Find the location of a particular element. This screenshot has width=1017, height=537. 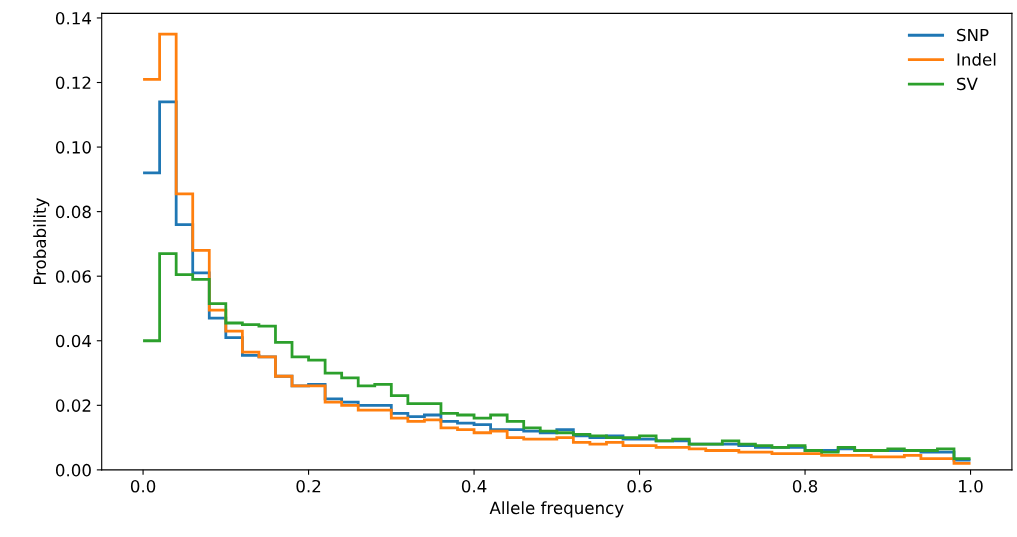

y-tick-label: 0.12 is located at coordinates (73, 83).